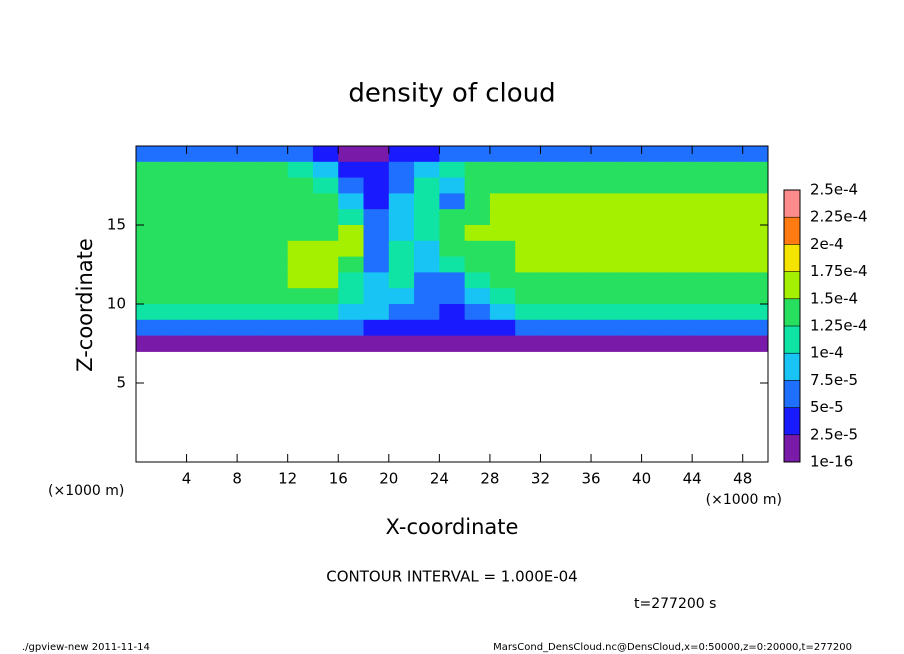 The width and height of the screenshot is (904, 654). What do you see at coordinates (590, 479) in the screenshot?
I see `x-tick-label: 36` at bounding box center [590, 479].